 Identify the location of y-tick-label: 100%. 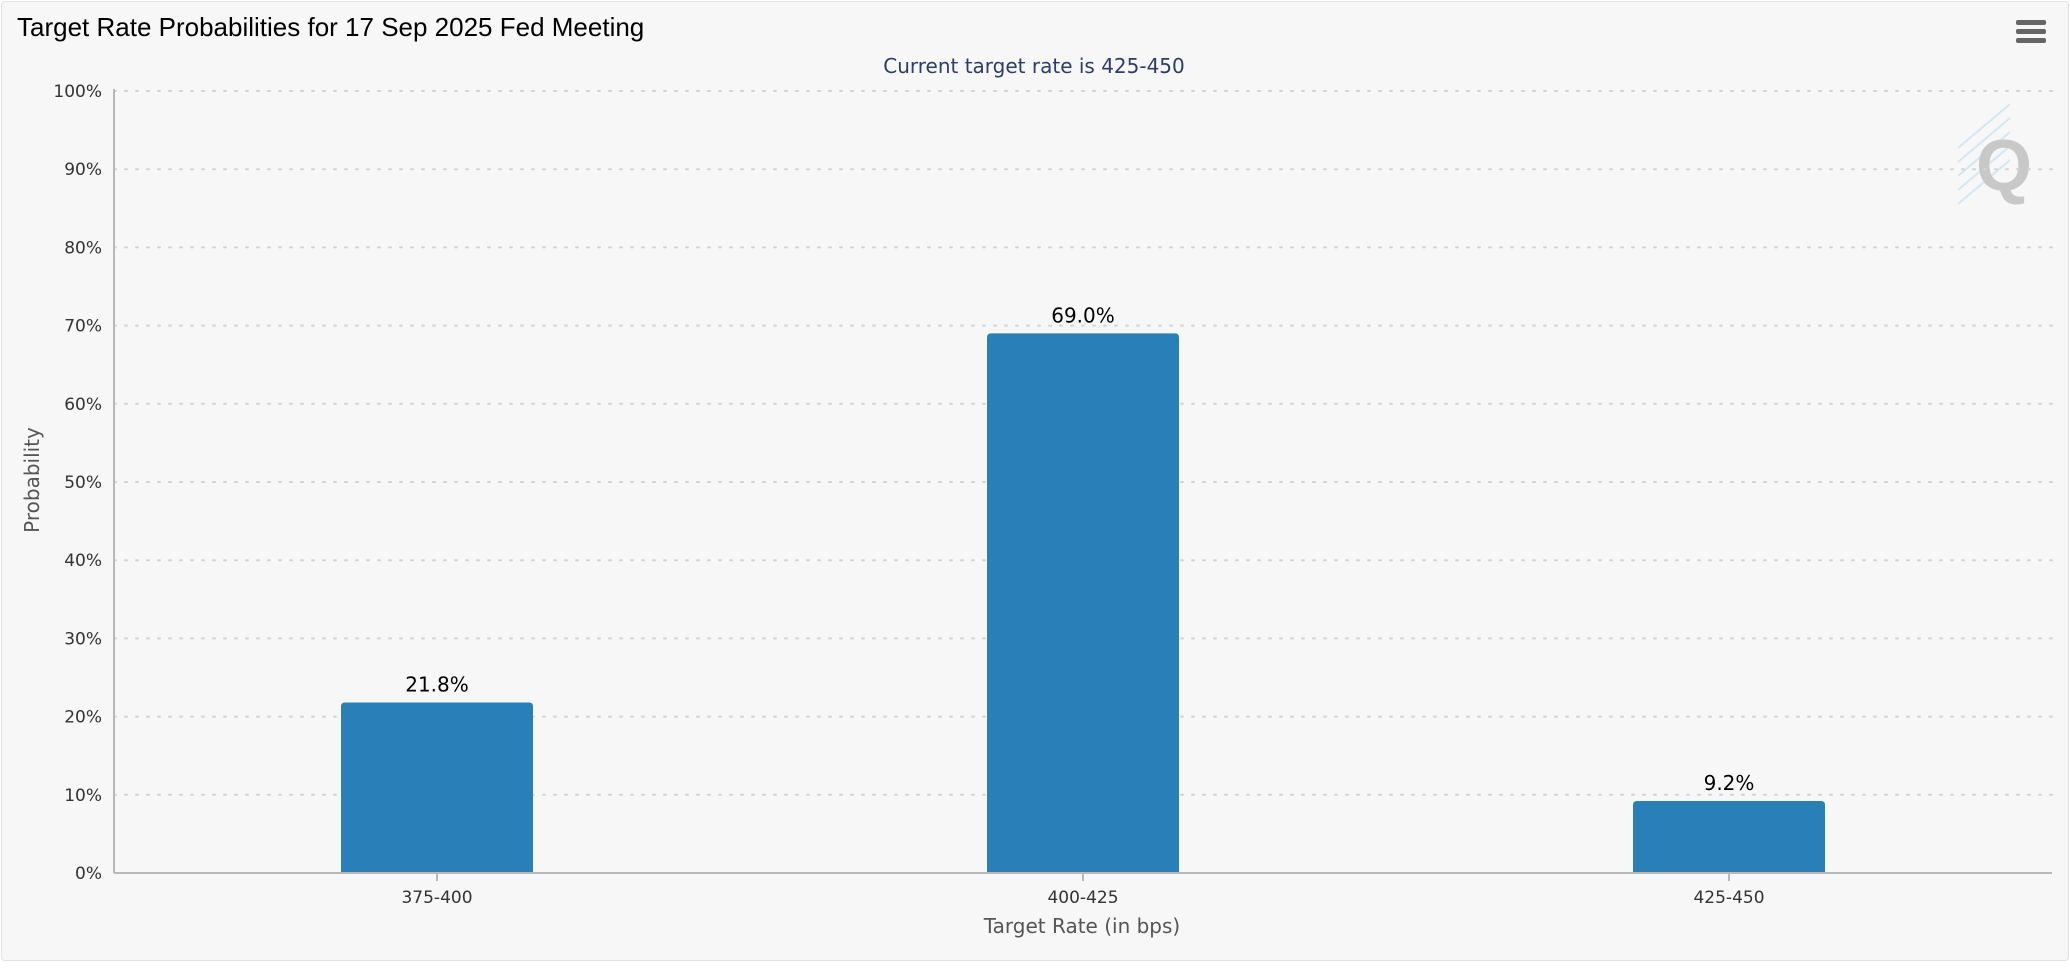
(77, 92).